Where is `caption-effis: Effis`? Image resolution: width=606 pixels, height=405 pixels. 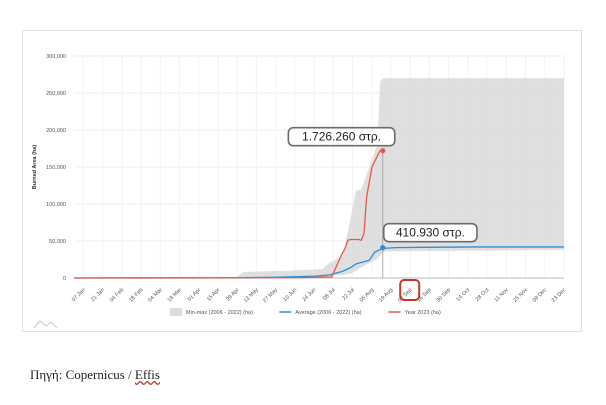
caption-effis: Effis is located at coordinates (147, 374).